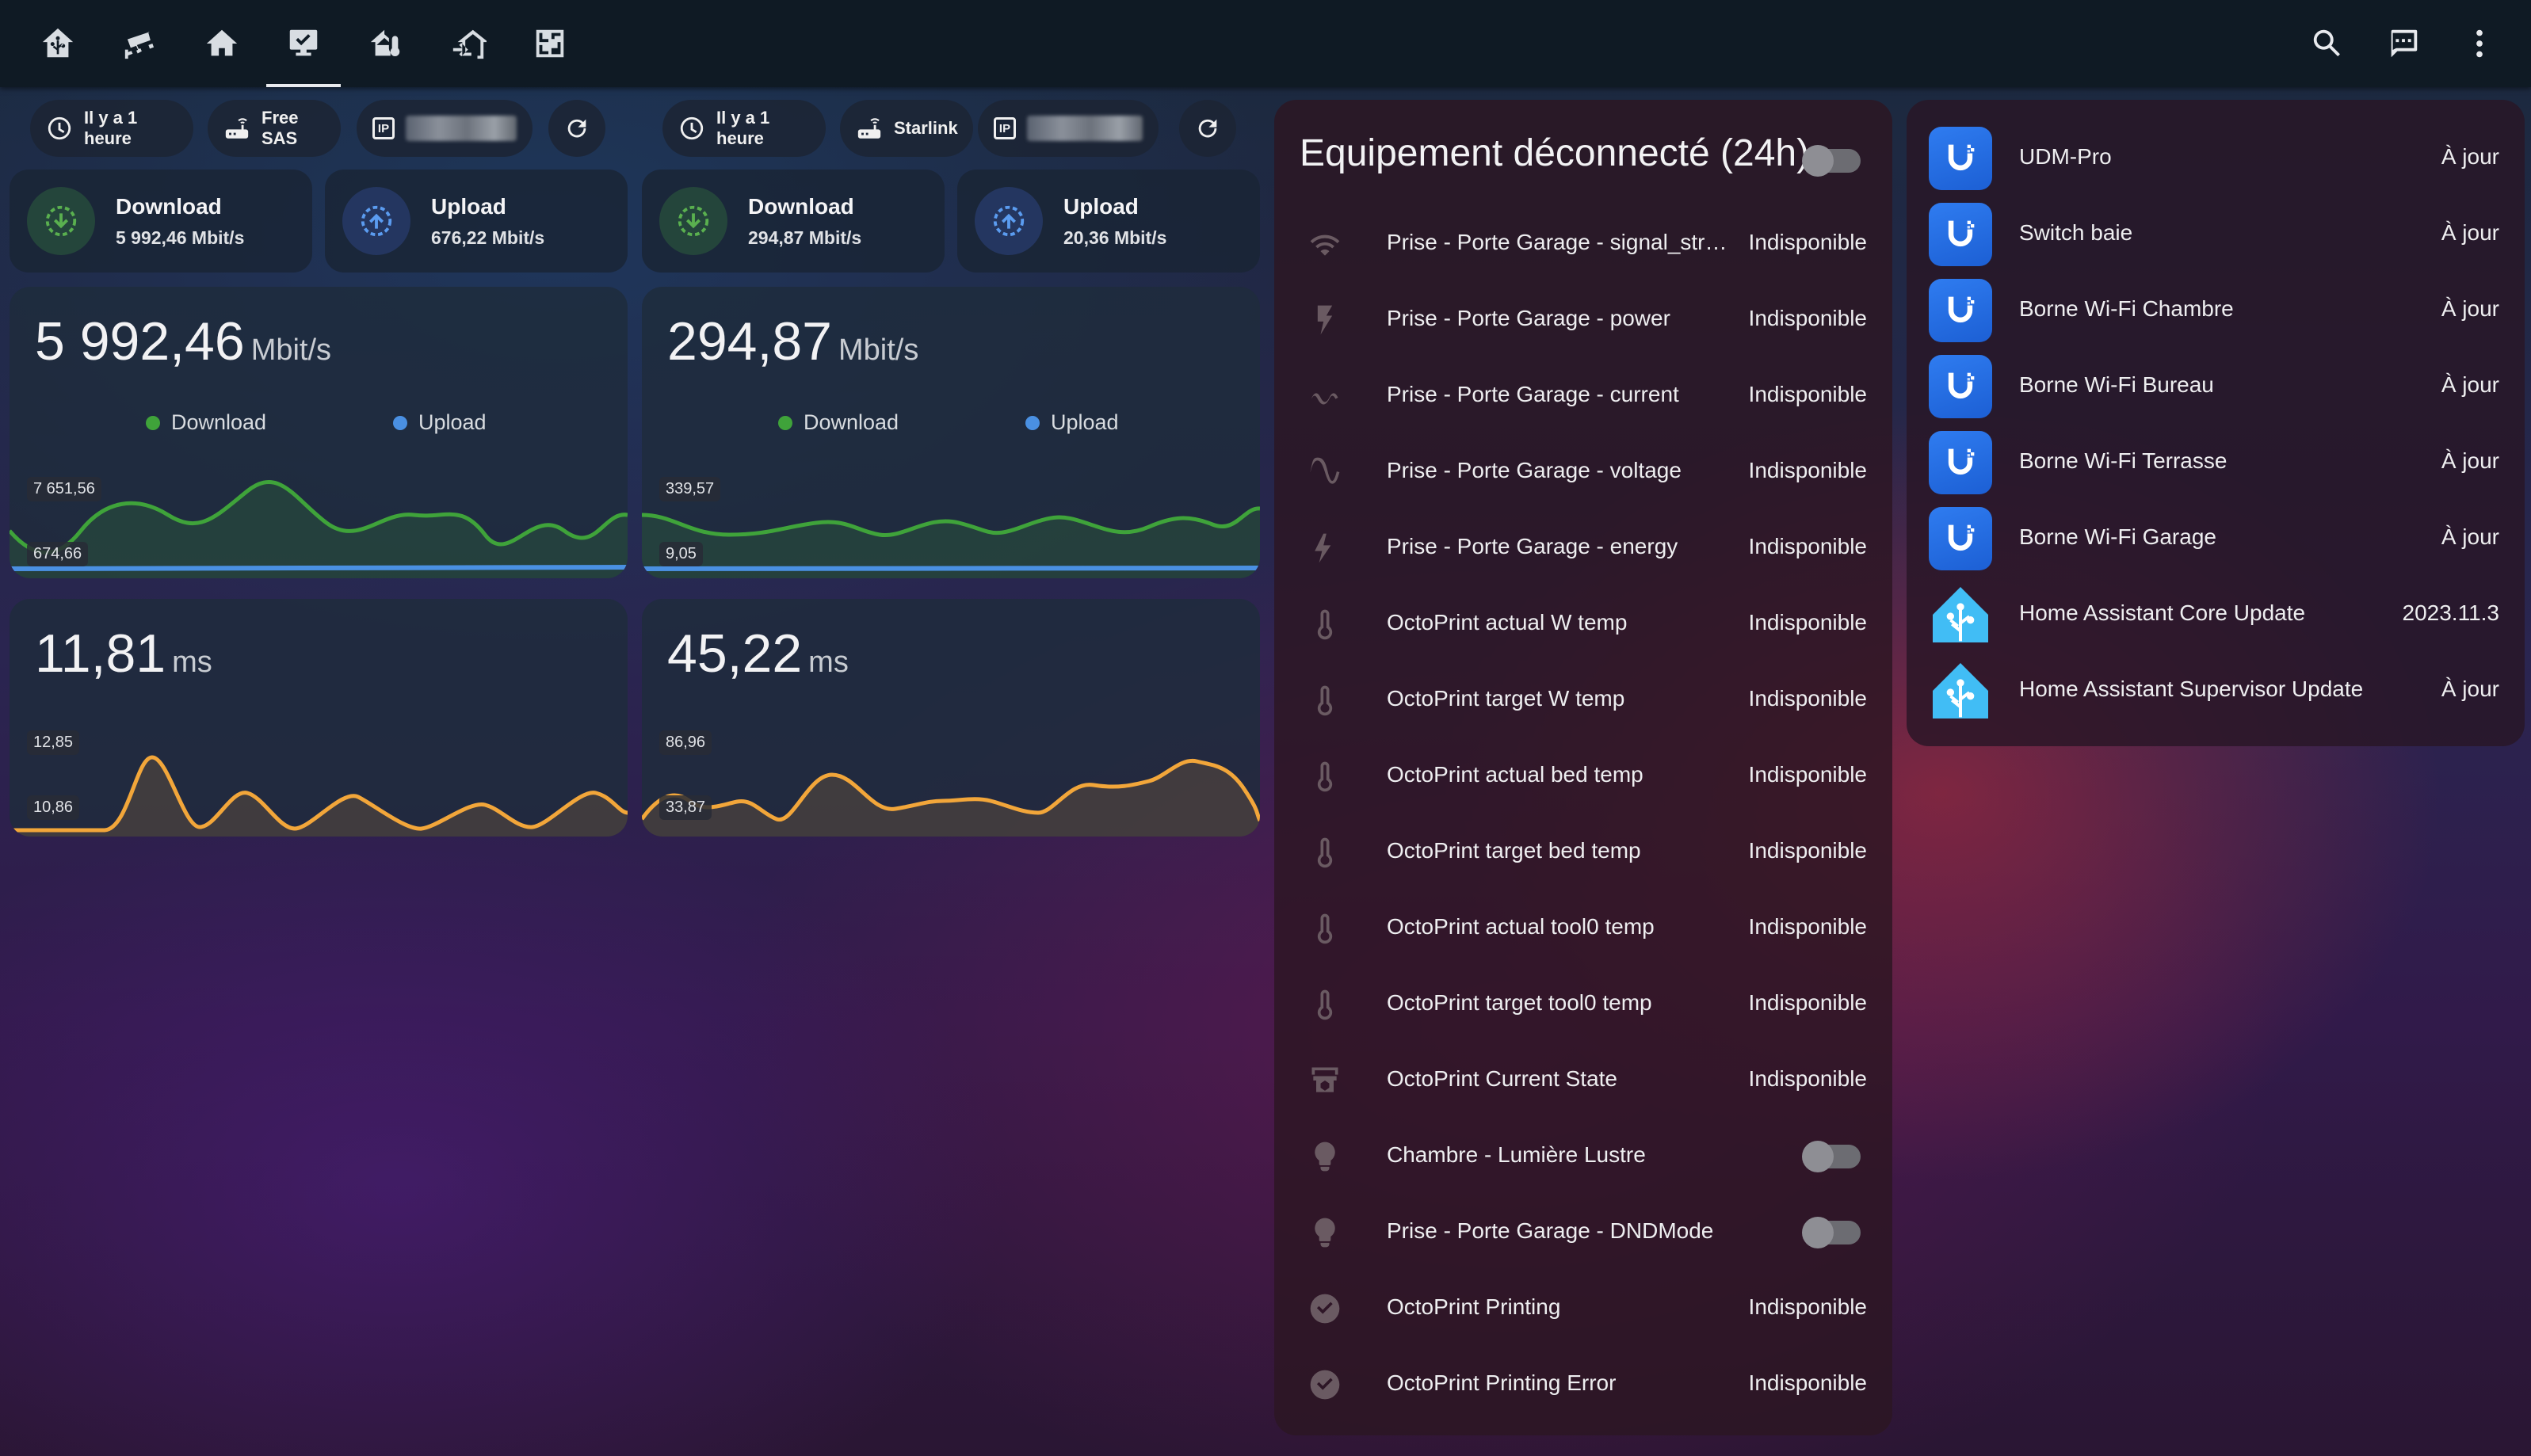 This screenshot has height=1456, width=2531. Describe the element at coordinates (2451, 612) in the screenshot. I see `update-state: 2023.11.3` at that location.